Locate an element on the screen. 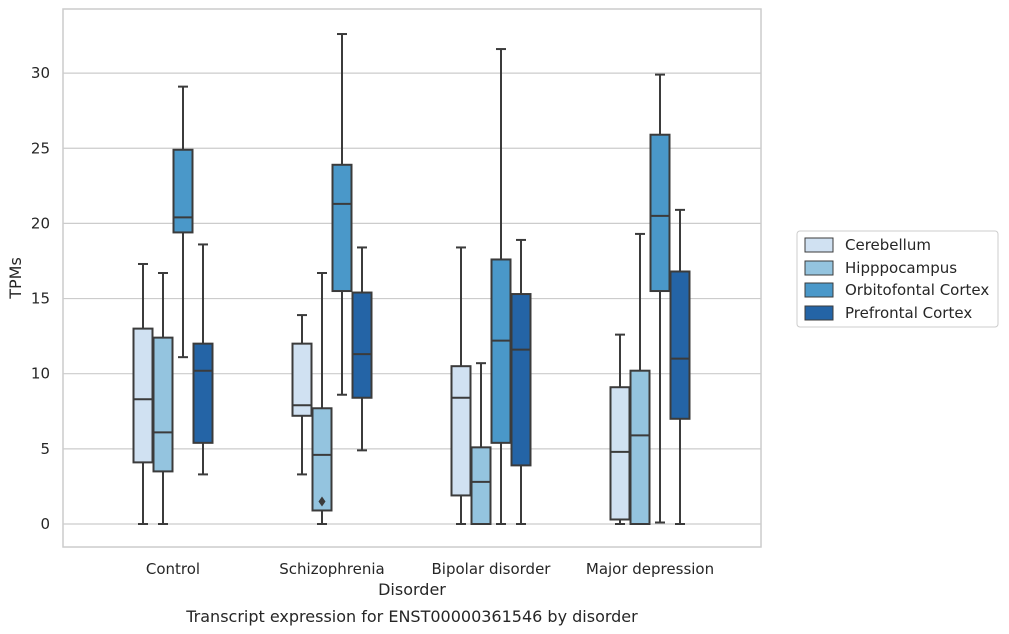 This screenshot has width=1009, height=634. x-tick-label: Control is located at coordinates (173, 569).